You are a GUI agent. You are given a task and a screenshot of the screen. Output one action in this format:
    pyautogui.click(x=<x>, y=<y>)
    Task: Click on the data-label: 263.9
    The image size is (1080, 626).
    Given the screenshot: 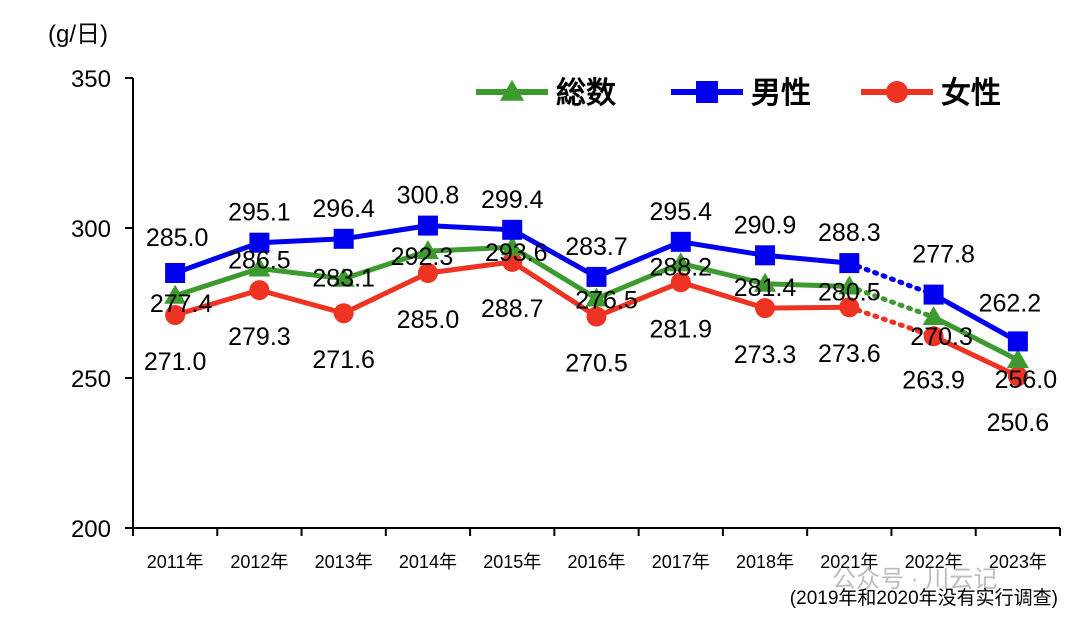 What is the action you would take?
    pyautogui.click(x=933, y=380)
    